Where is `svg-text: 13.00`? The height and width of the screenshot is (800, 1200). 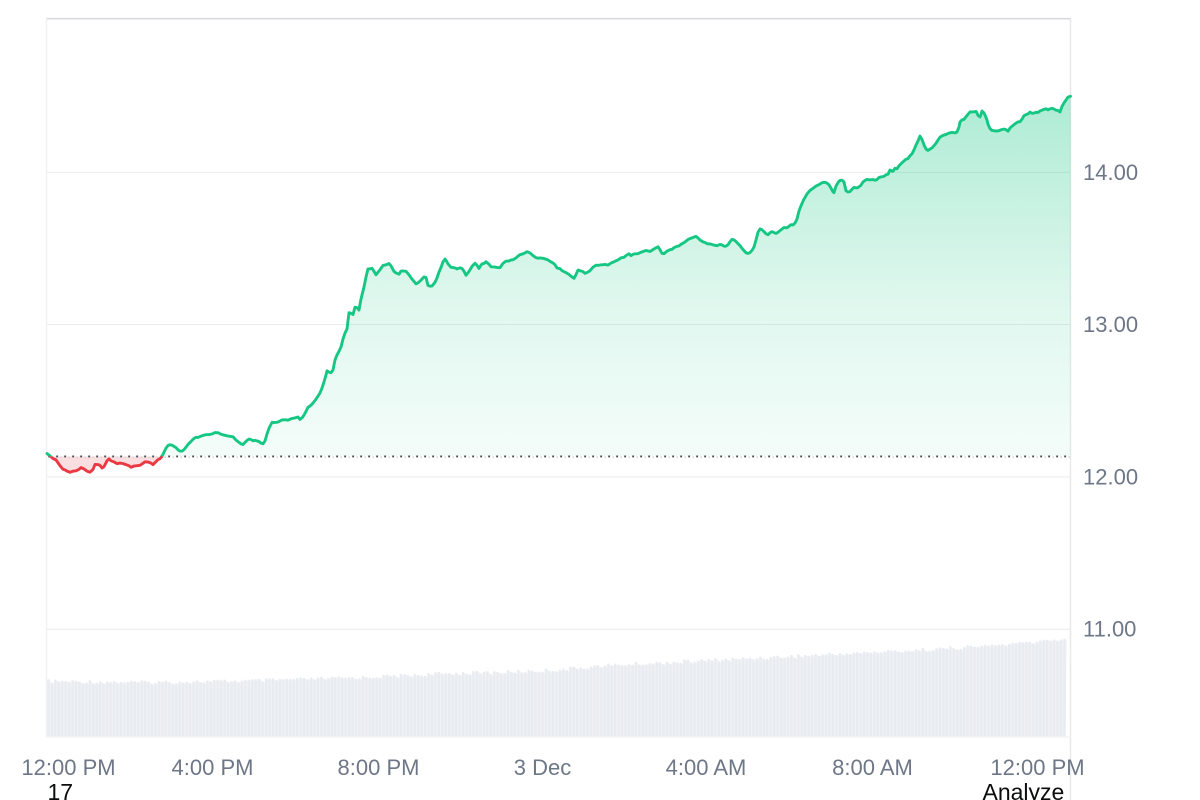
svg-text: 13.00 is located at coordinates (1110, 324).